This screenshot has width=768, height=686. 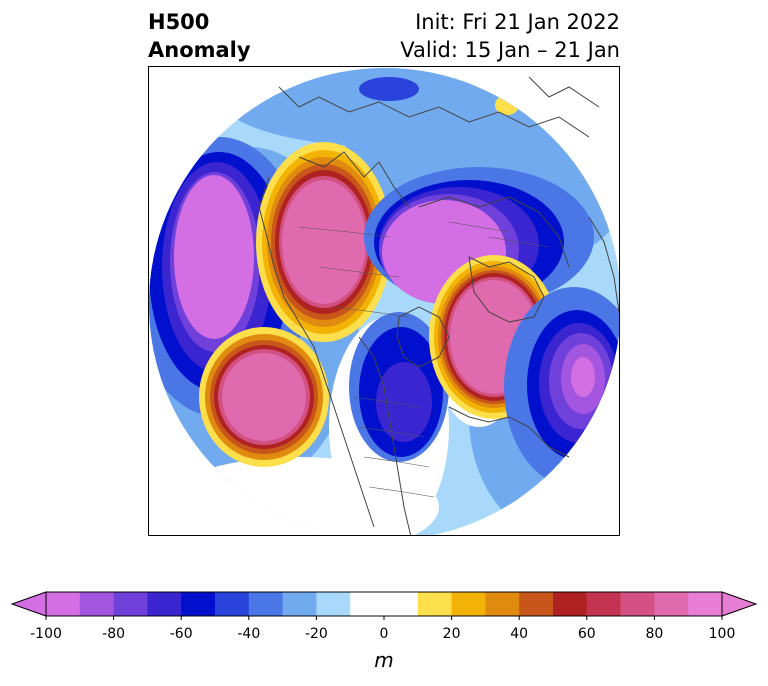 What do you see at coordinates (384, 660) in the screenshot?
I see `colorbar-unit: m` at bounding box center [384, 660].